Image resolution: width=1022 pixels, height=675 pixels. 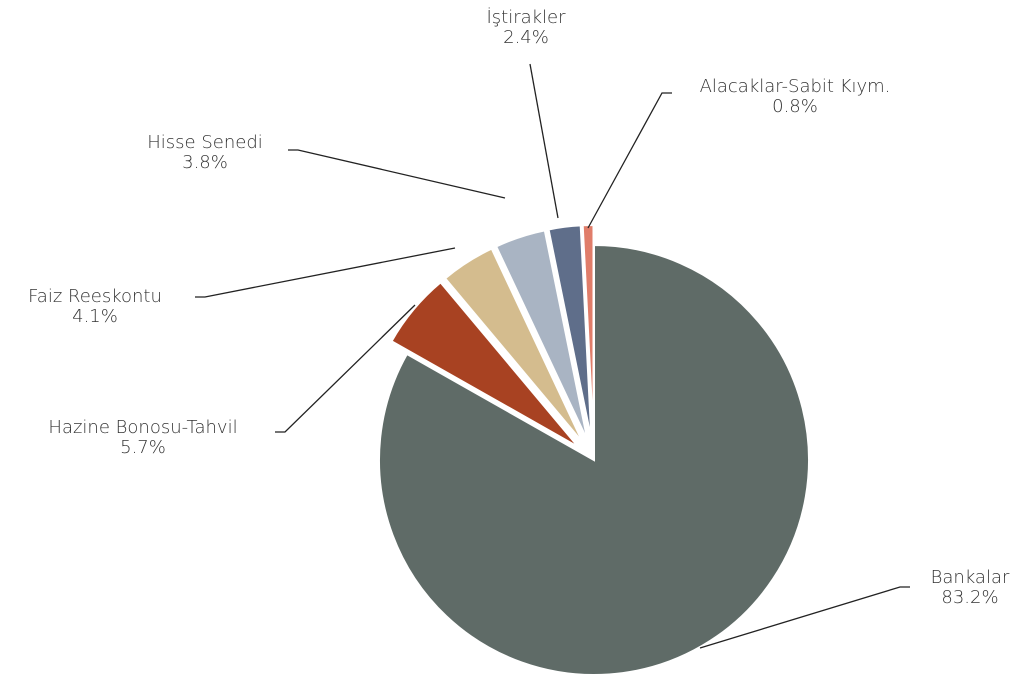 I want to click on slice-label: Faiz Reeskontu, so click(x=95, y=296).